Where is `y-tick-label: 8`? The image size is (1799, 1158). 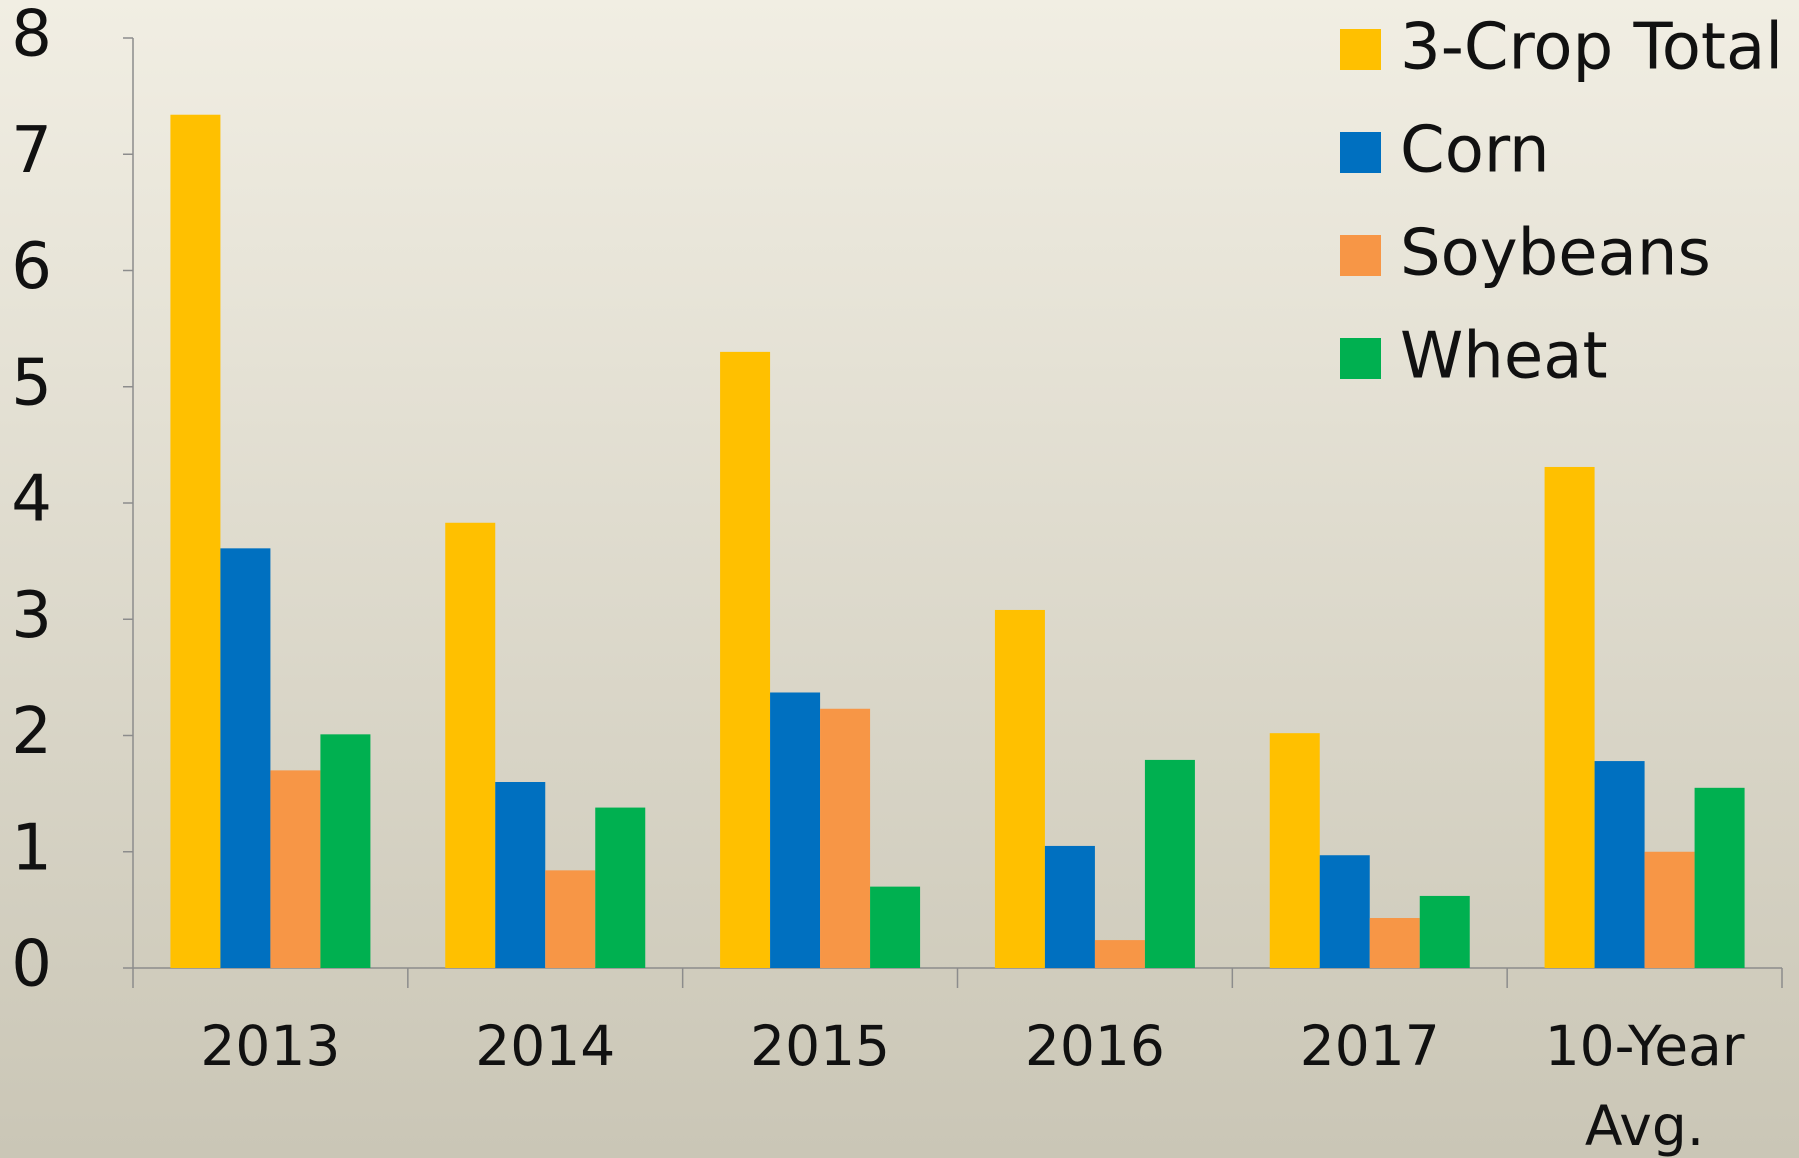 y-tick-label: 8 is located at coordinates (31, 36).